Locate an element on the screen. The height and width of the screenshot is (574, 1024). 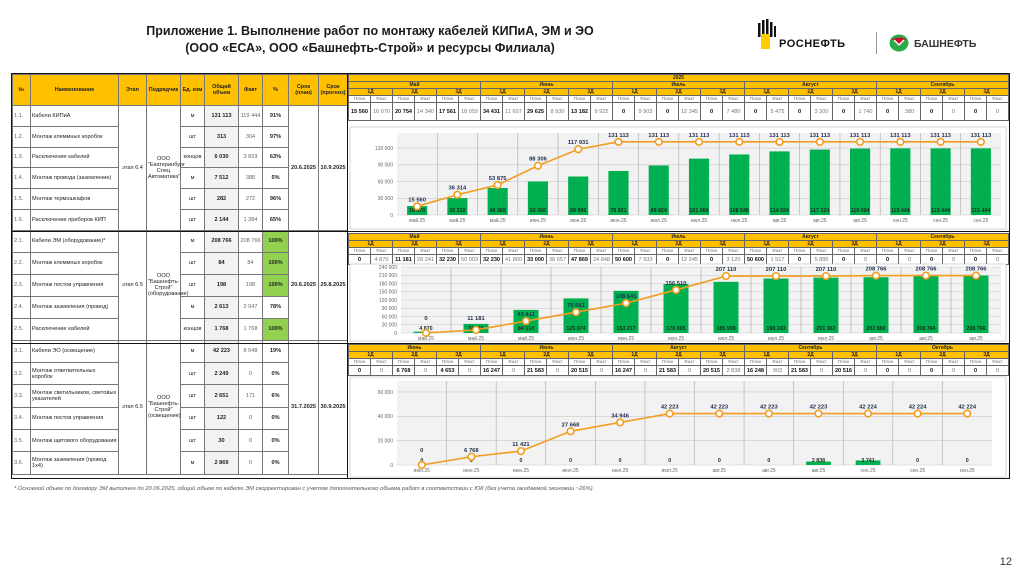
plan-value: 20 515 is located at coordinates (579, 370).